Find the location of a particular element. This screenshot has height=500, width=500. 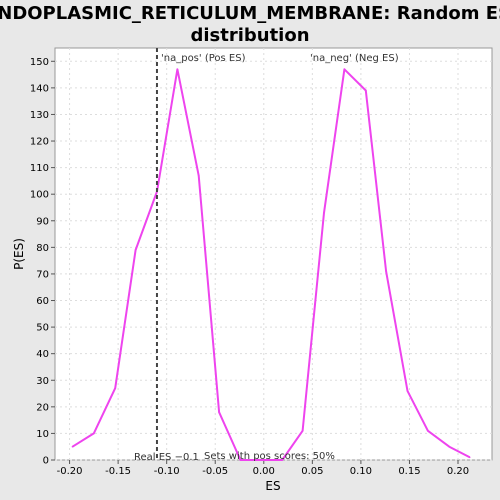

x-tick-label: -0.05 is located at coordinates (215, 471).